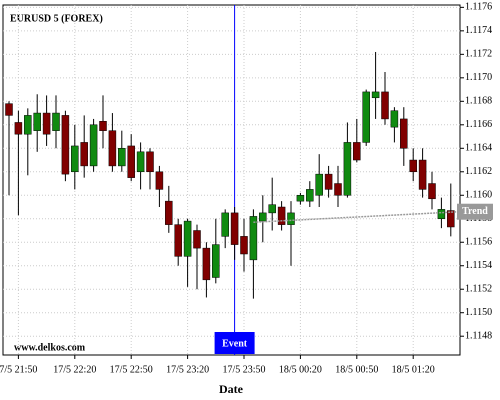 The height and width of the screenshot is (400, 500). What do you see at coordinates (478, 195) in the screenshot?
I see `y-tick-label: 1.1160` at bounding box center [478, 195].